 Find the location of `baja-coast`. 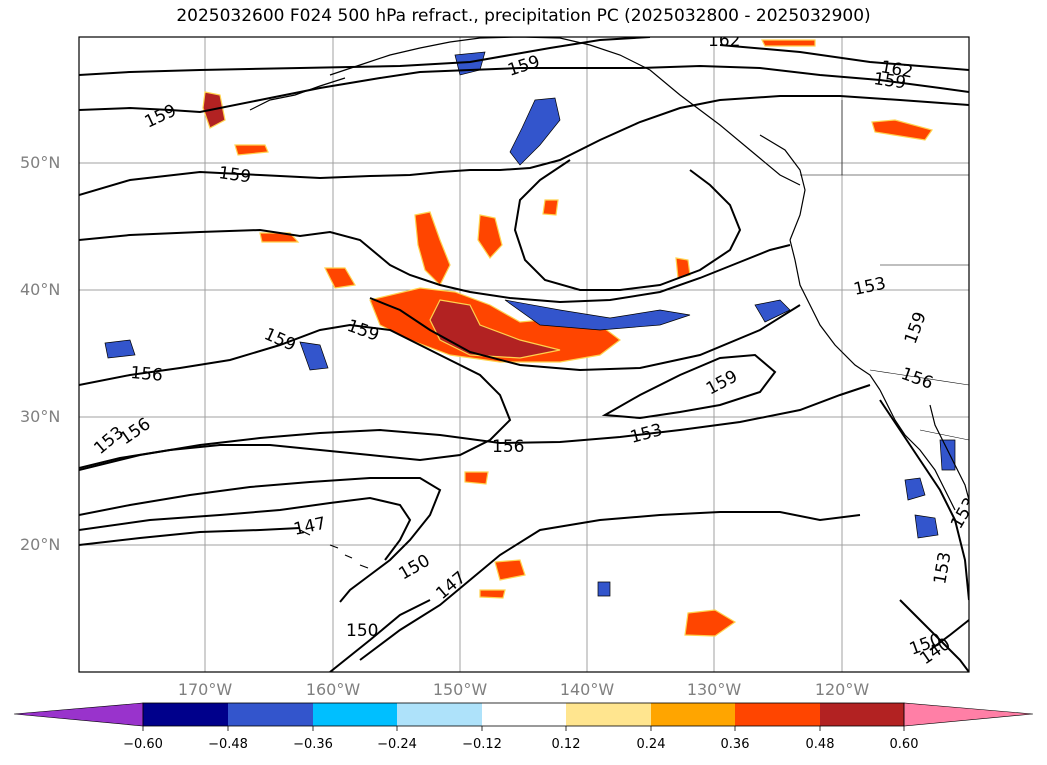

baja-coast is located at coordinates (917, 450).